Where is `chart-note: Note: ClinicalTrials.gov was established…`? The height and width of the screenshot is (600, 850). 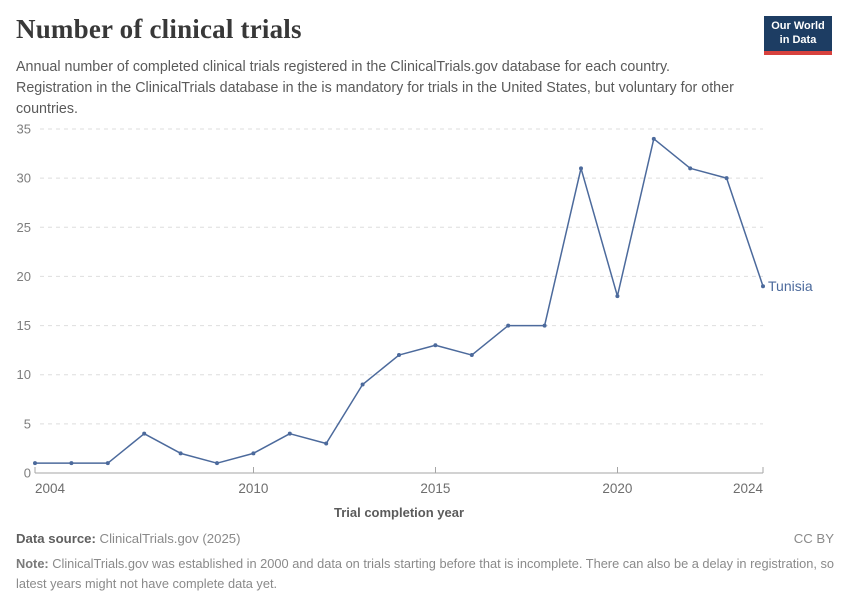 chart-note: Note: ClinicalTrials.gov was established… is located at coordinates (430, 574).